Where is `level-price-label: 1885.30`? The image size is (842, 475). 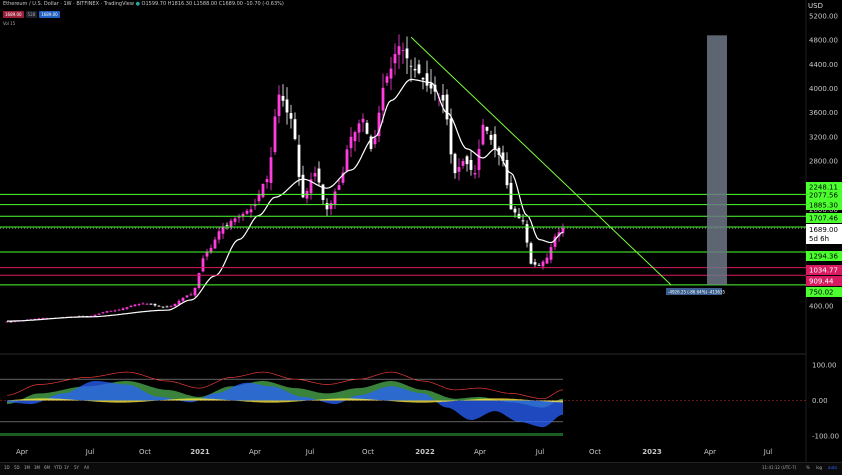
level-price-label: 1885.30 is located at coordinates (823, 206).